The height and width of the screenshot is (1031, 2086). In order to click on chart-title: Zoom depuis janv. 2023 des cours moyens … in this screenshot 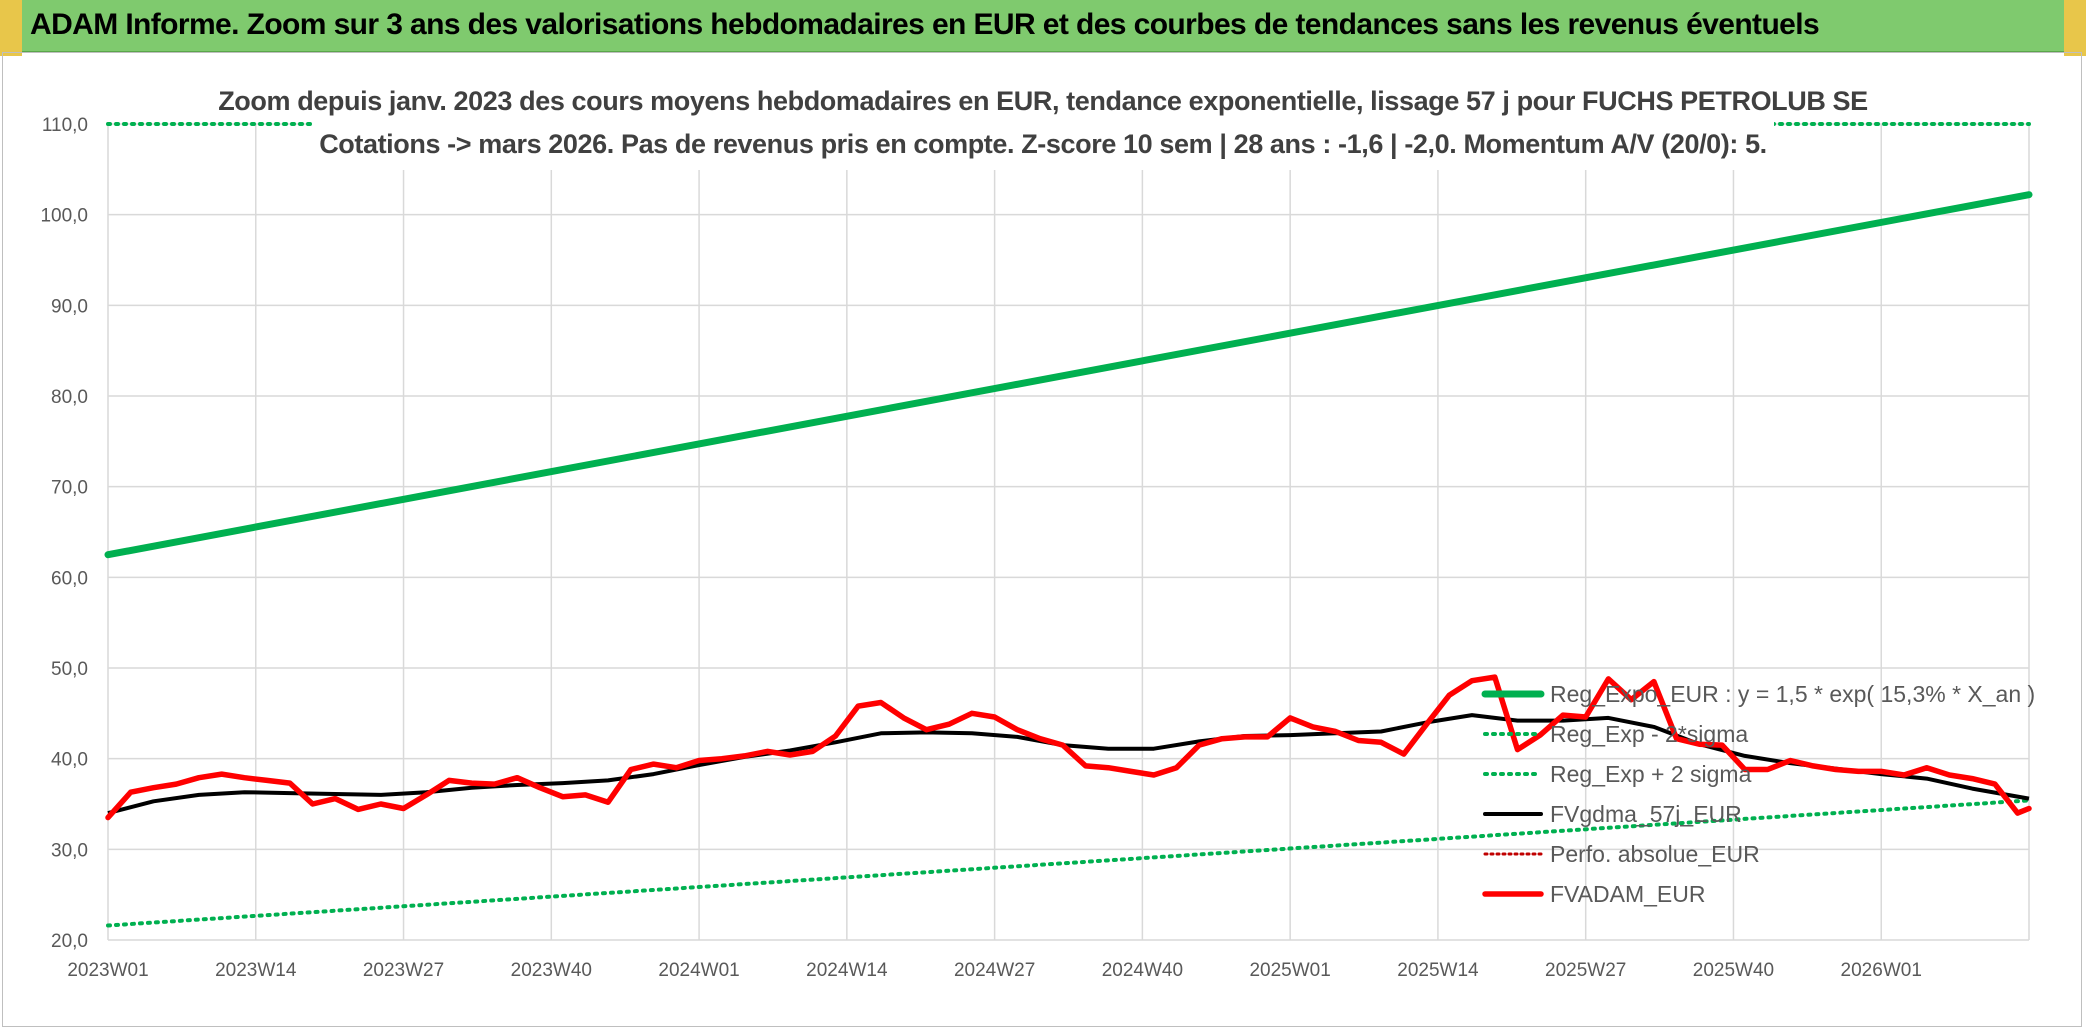, I will do `click(1043, 124)`.